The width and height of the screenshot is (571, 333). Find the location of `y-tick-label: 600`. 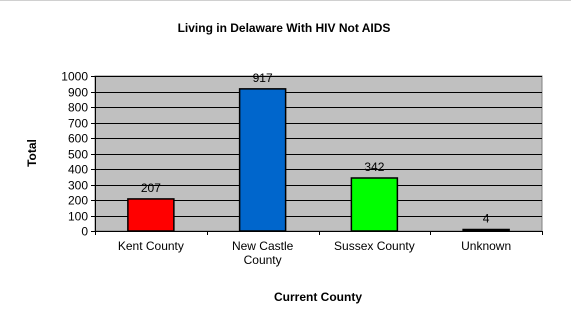

y-tick-label: 600 is located at coordinates (78, 139).